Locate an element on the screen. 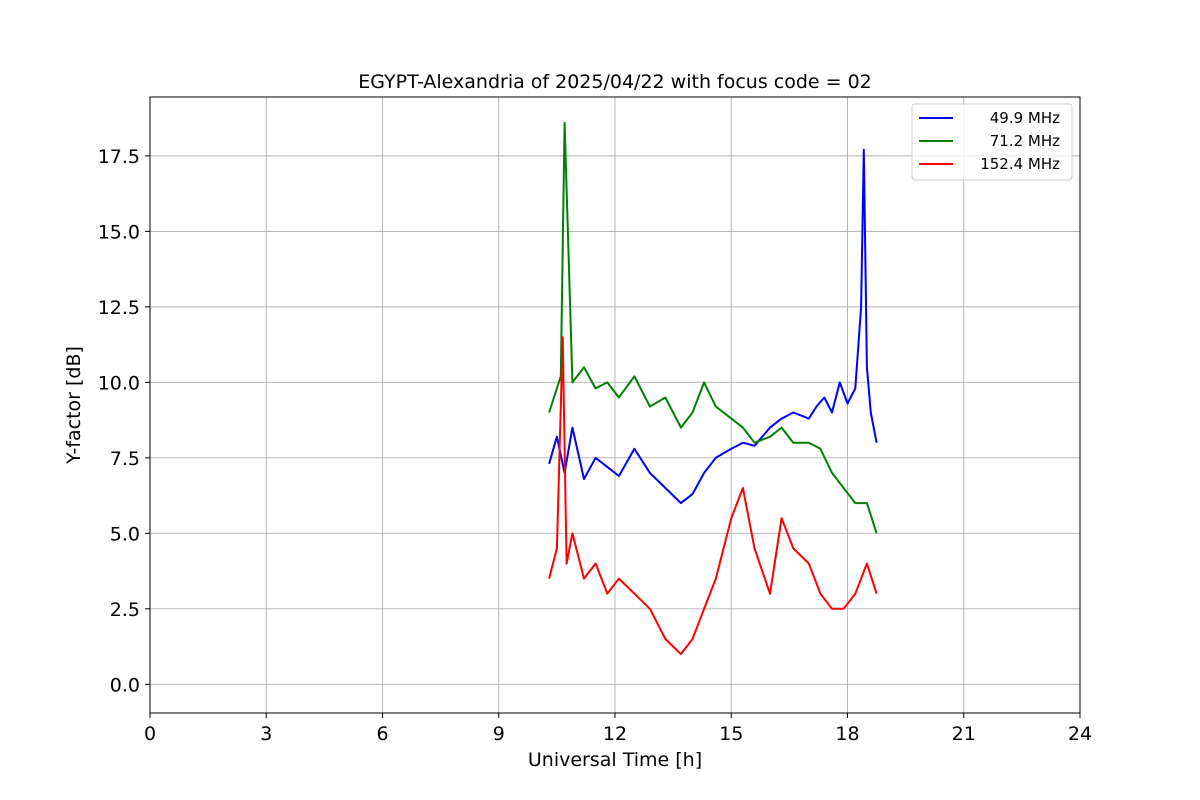 The height and width of the screenshot is (800, 1200). legend-label: 152.4 MHz is located at coordinates (1020, 164).